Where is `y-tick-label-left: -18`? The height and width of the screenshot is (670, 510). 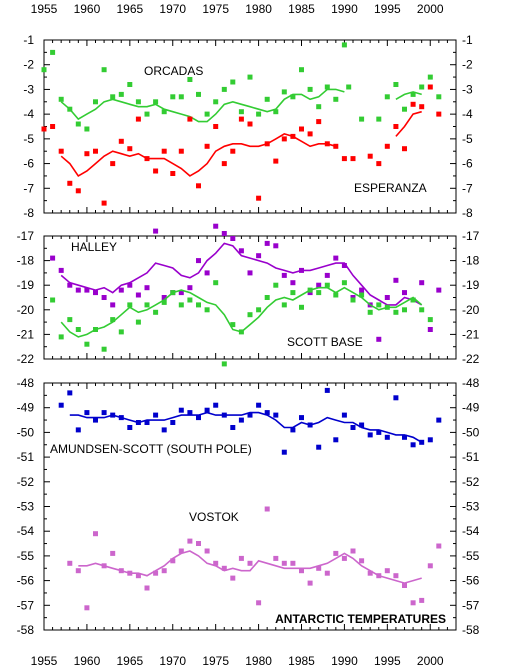 y-tick-label-left: -18 is located at coordinates (26, 261).